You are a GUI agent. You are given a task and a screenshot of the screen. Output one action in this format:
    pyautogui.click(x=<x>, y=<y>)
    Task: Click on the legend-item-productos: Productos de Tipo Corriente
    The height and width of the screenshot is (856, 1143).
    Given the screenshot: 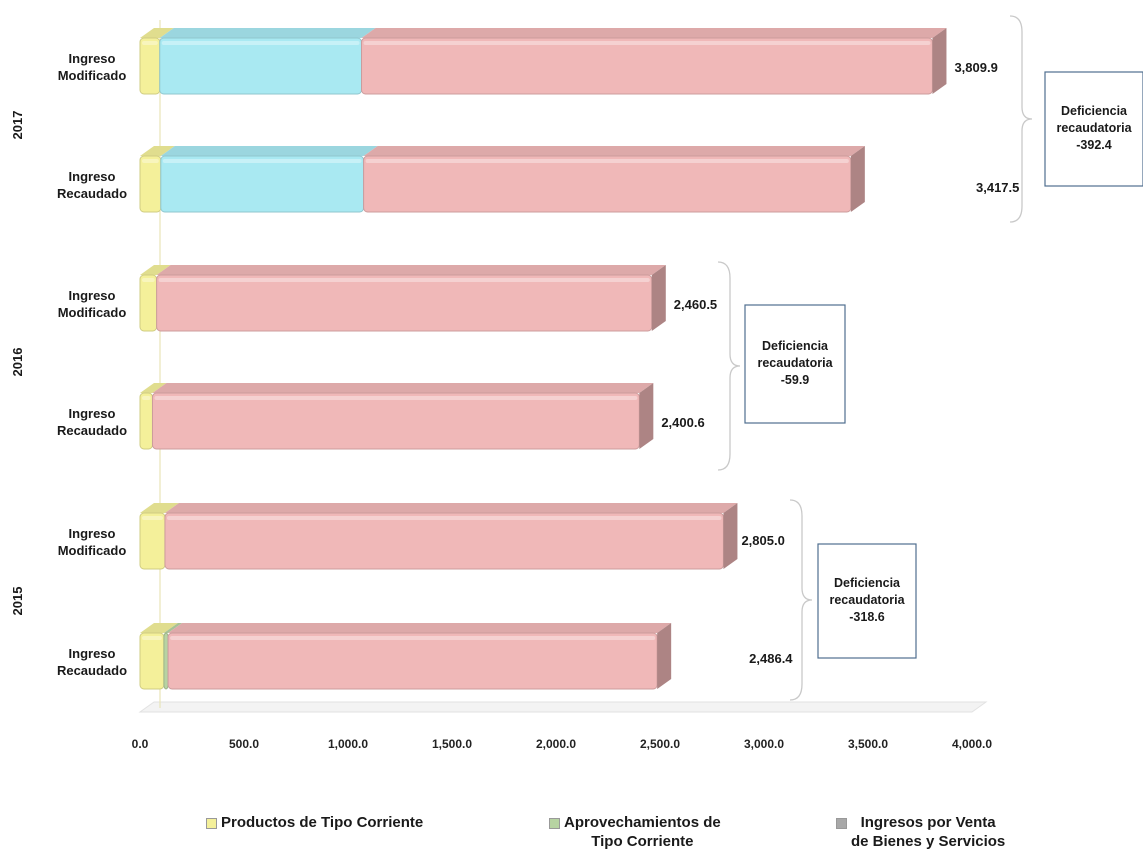 What is the action you would take?
    pyautogui.click(x=314, y=822)
    